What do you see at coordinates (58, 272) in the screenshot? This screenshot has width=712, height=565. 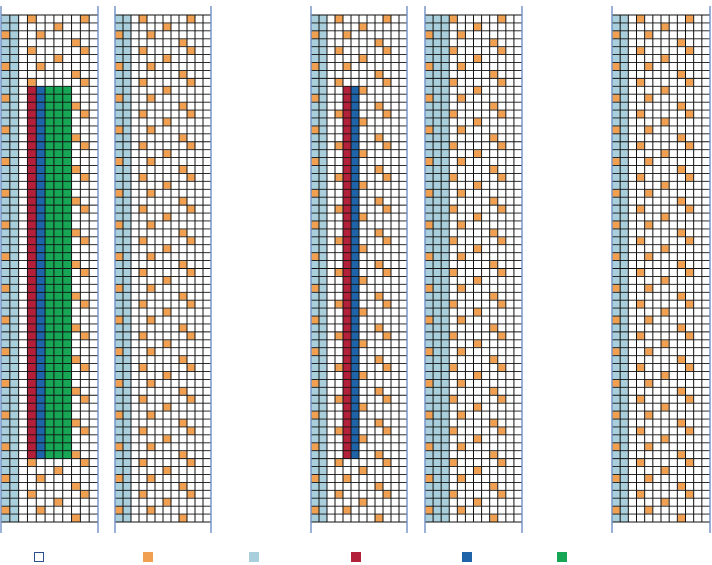 I see `green-band` at bounding box center [58, 272].